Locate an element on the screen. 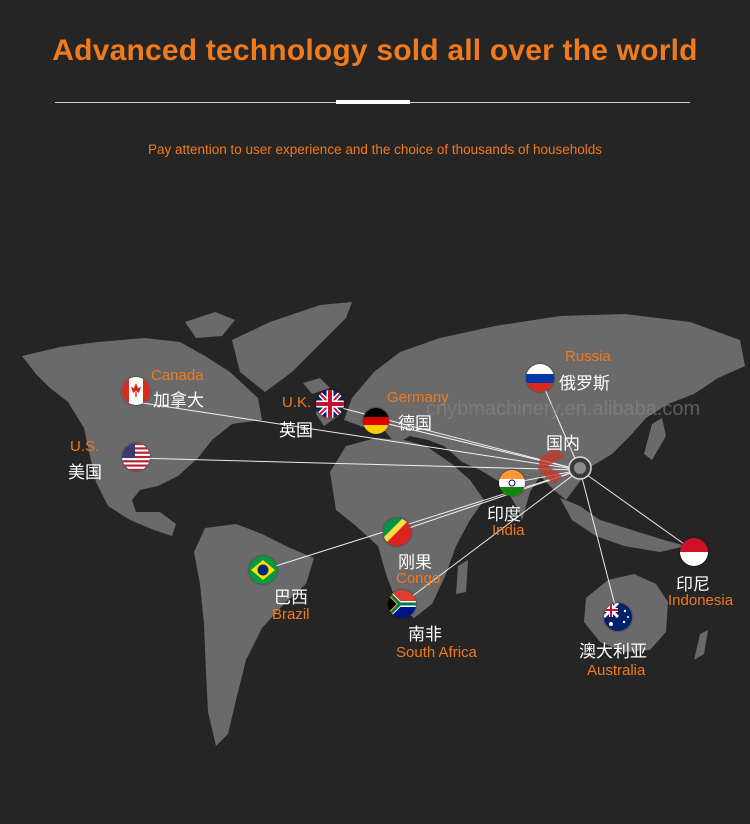 Image resolution: width=750 pixels, height=824 pixels. arctic-islands-shape is located at coordinates (210, 325).